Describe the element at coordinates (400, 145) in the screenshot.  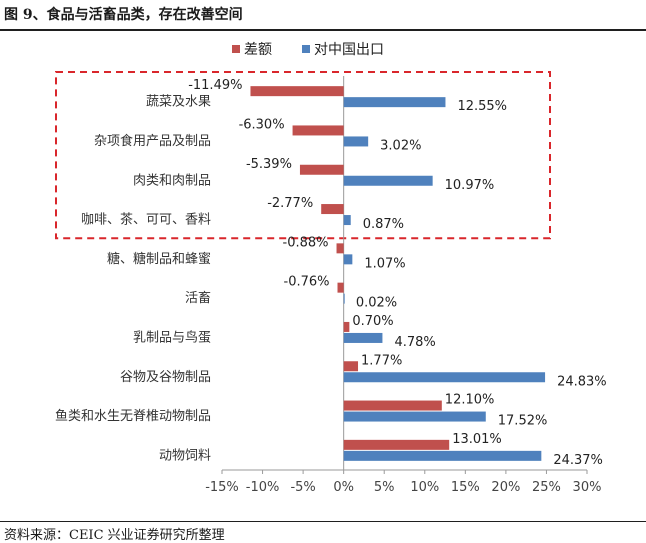
I see `data-label-export-to-china: 3.02%` at that location.